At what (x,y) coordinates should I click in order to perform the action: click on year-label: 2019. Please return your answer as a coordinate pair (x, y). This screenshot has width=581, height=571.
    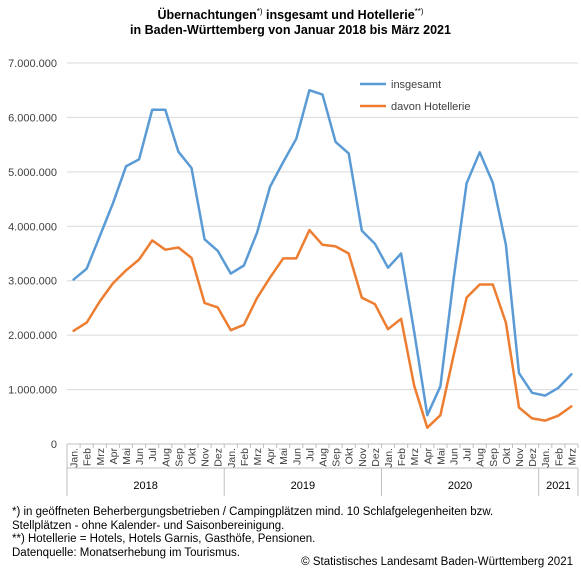
    Looking at the image, I should click on (303, 486).